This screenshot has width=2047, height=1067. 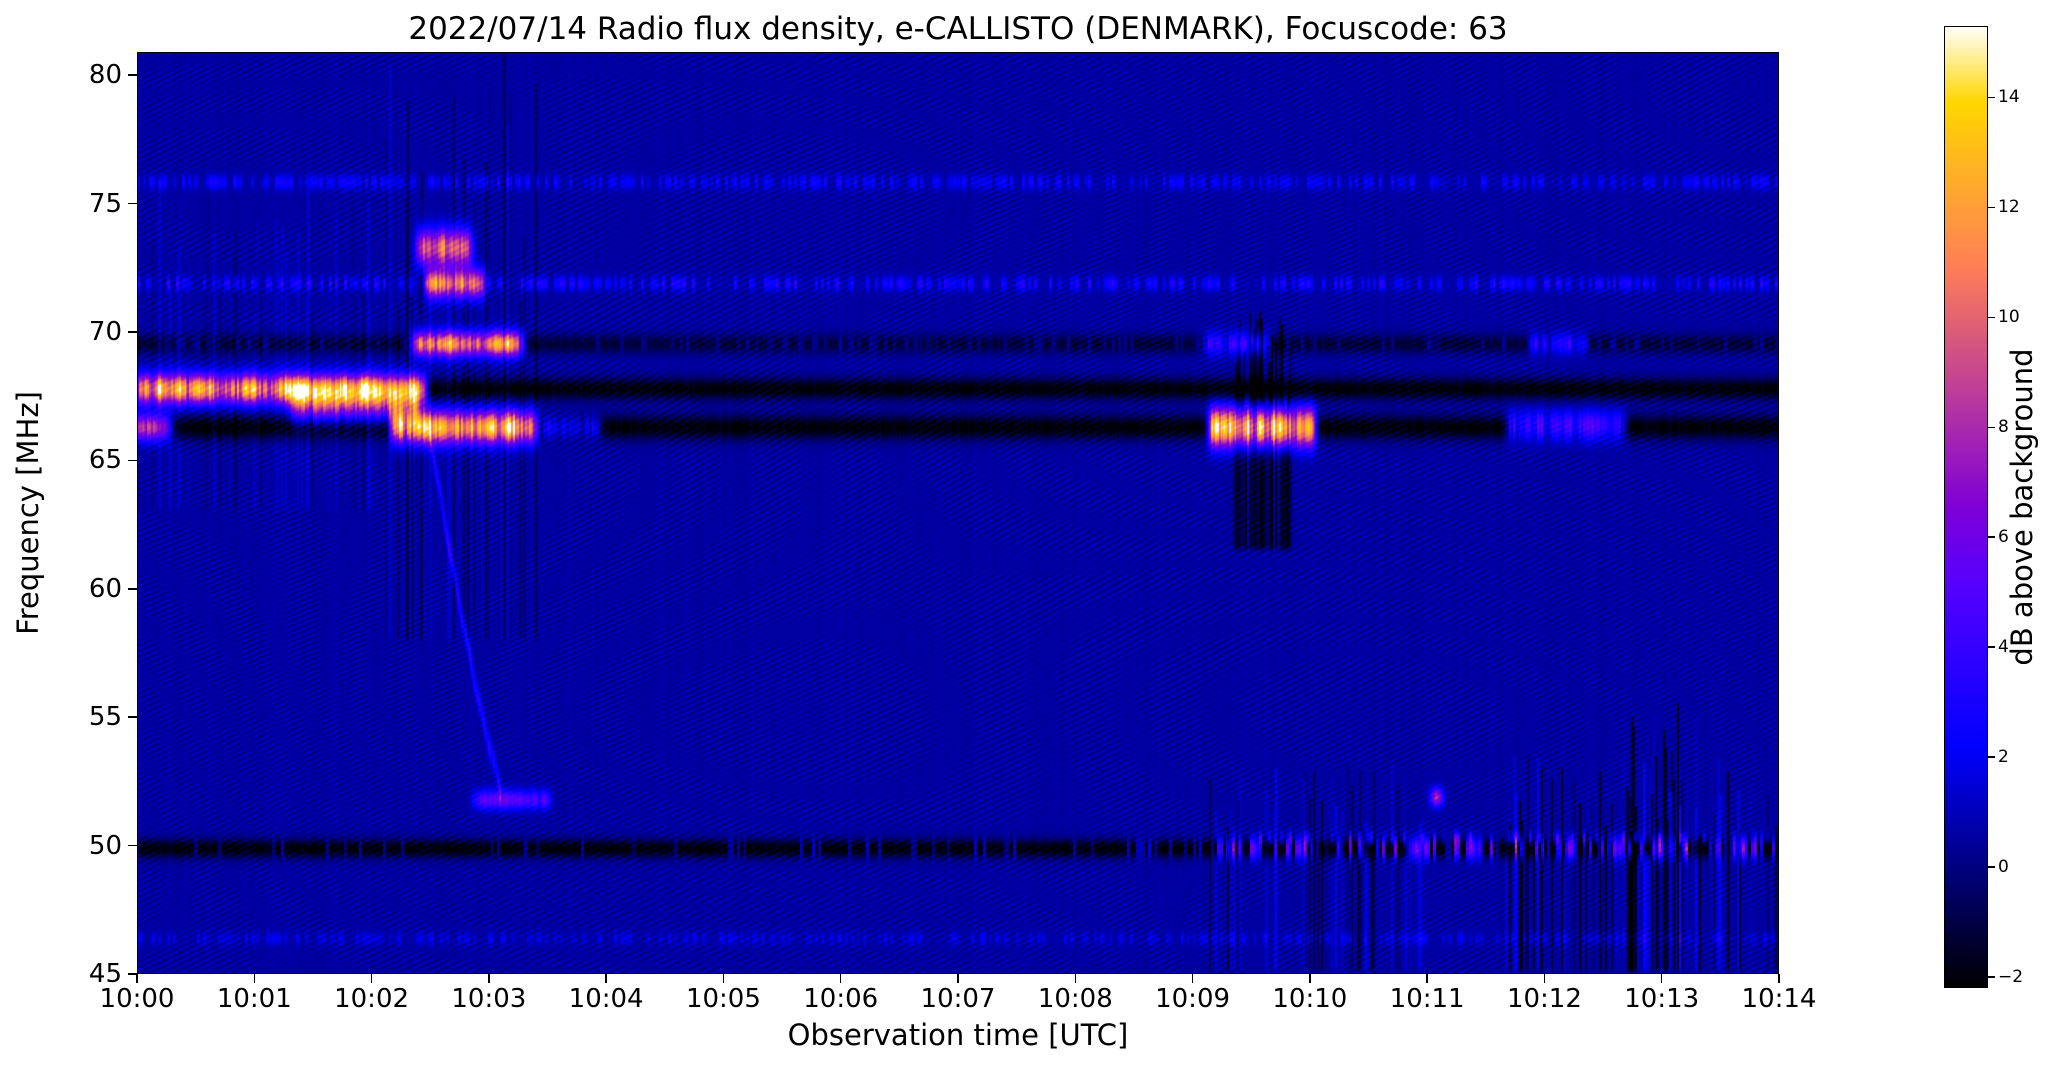 What do you see at coordinates (2009, 207) in the screenshot?
I see `colorbar-tick-label: 12` at bounding box center [2009, 207].